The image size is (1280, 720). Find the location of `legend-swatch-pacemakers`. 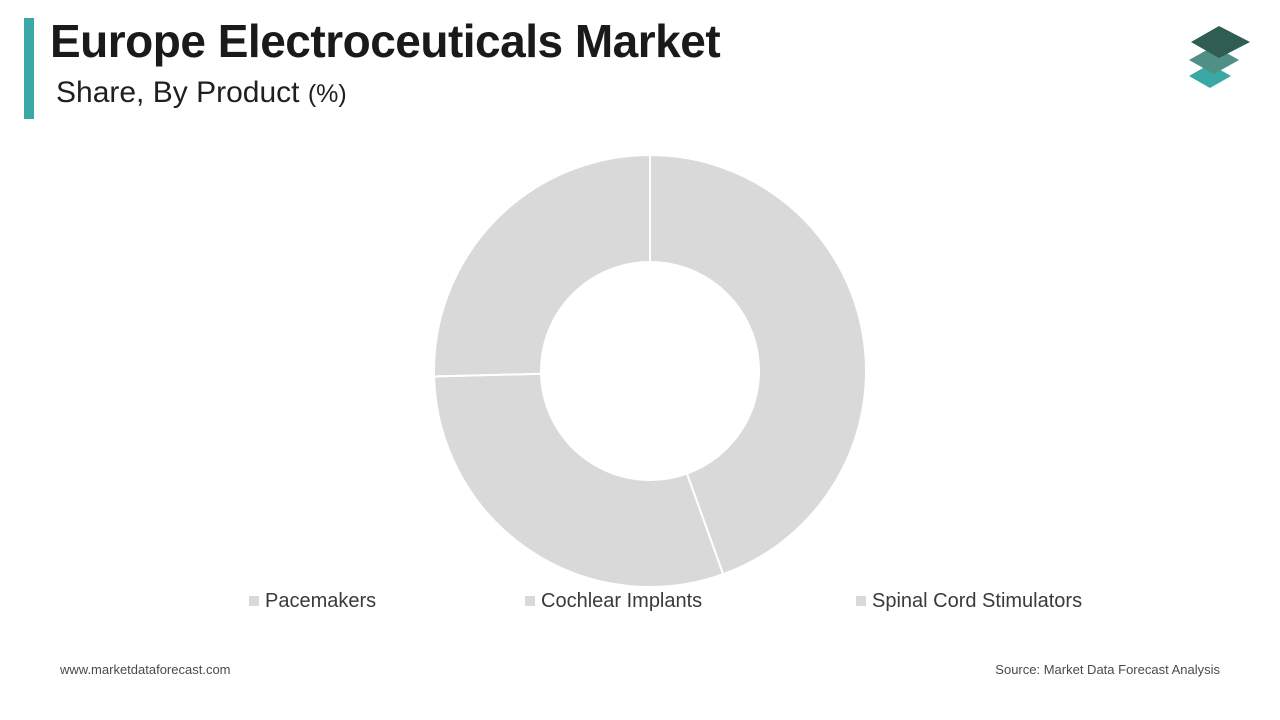

legend-swatch-pacemakers is located at coordinates (254, 601).